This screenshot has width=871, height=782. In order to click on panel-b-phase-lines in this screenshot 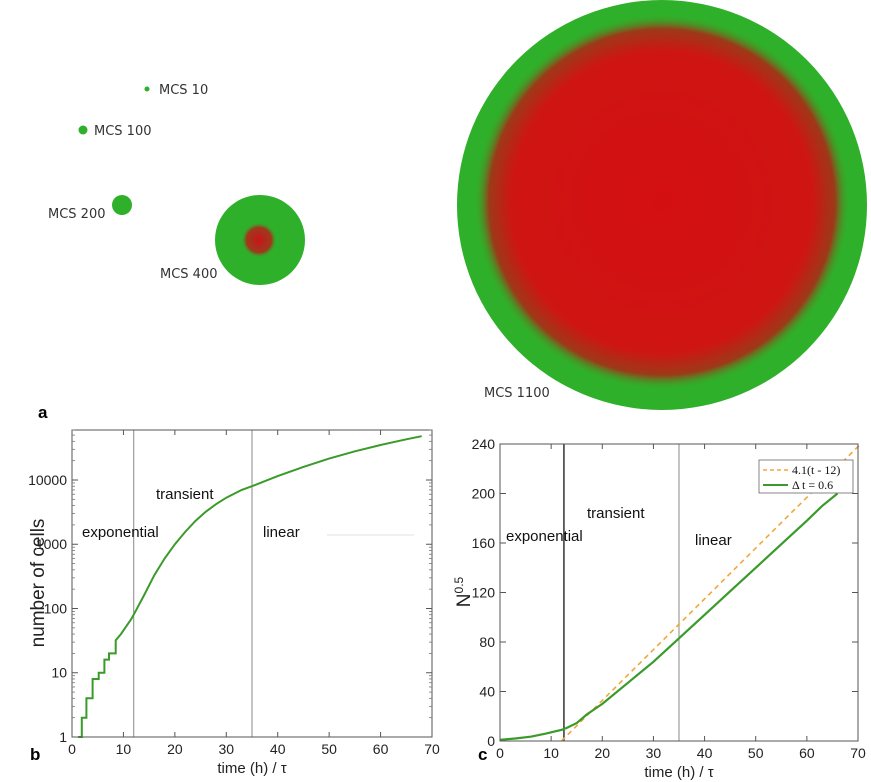, I will do `click(193, 583)`.